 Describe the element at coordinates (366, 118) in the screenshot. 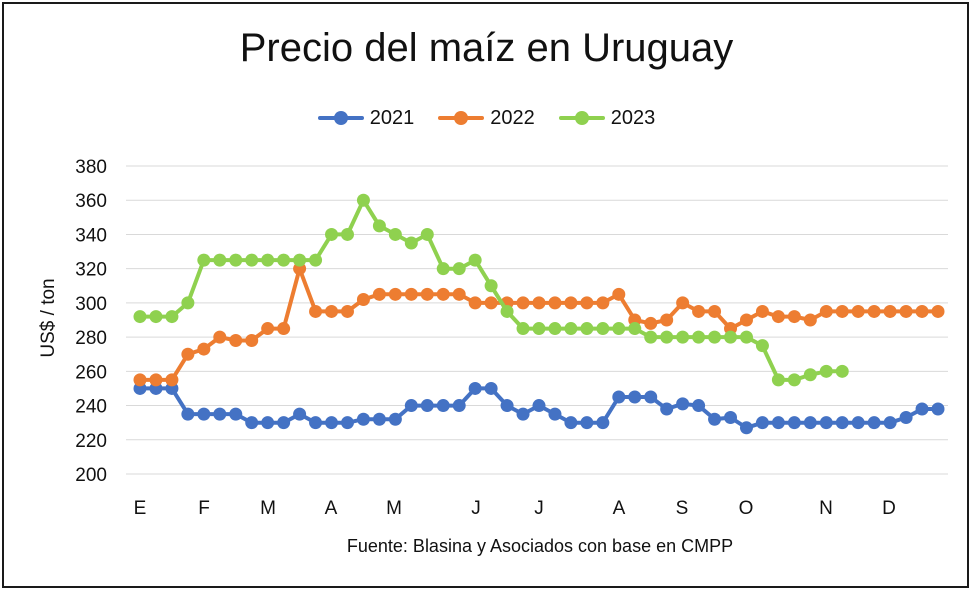

I see `legend-item-0: 2021` at that location.